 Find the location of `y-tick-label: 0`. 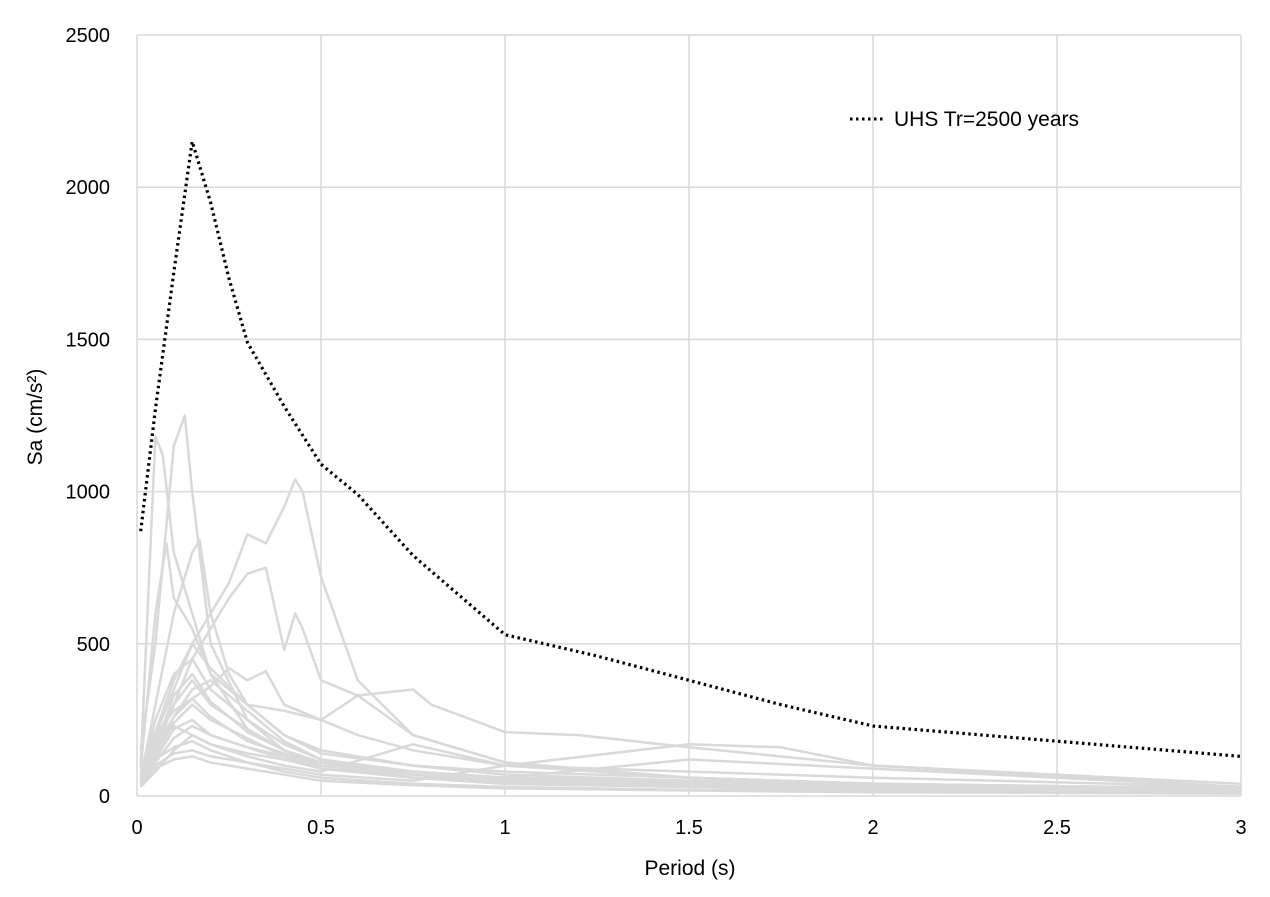

y-tick-label: 0 is located at coordinates (104, 797).